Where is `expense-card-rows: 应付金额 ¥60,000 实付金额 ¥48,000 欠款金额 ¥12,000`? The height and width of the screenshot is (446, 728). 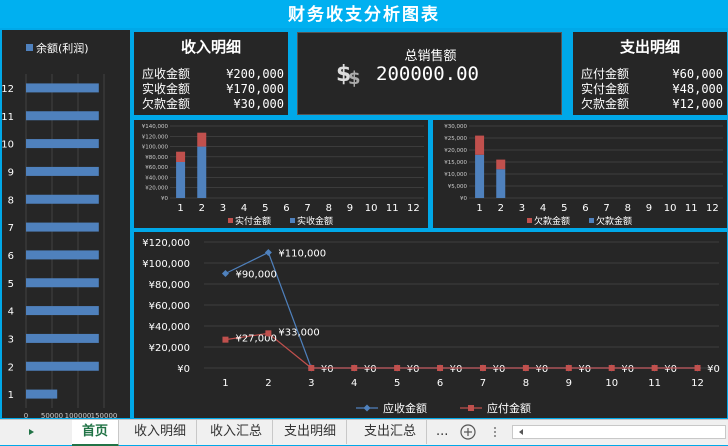 expense-card-rows: 应付金额 ¥60,000 实付金额 ¥48,000 欠款金额 ¥12,000 is located at coordinates (650, 84).